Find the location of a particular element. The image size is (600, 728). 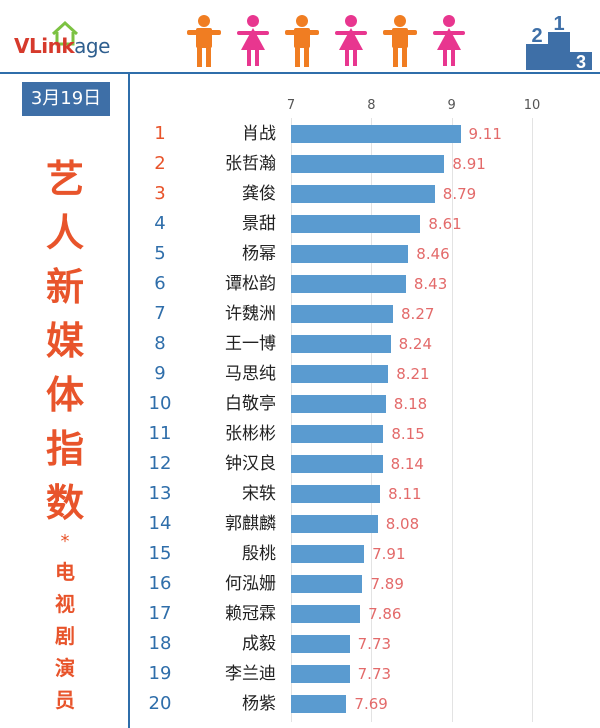

category-label: 郭麒麟 is located at coordinates (250, 524).